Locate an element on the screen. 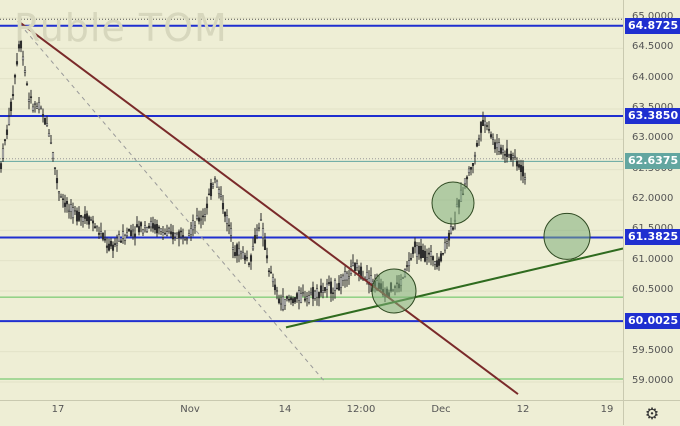 This screenshot has height=426, width=680. level-price-label: 64.8725 is located at coordinates (652, 25).